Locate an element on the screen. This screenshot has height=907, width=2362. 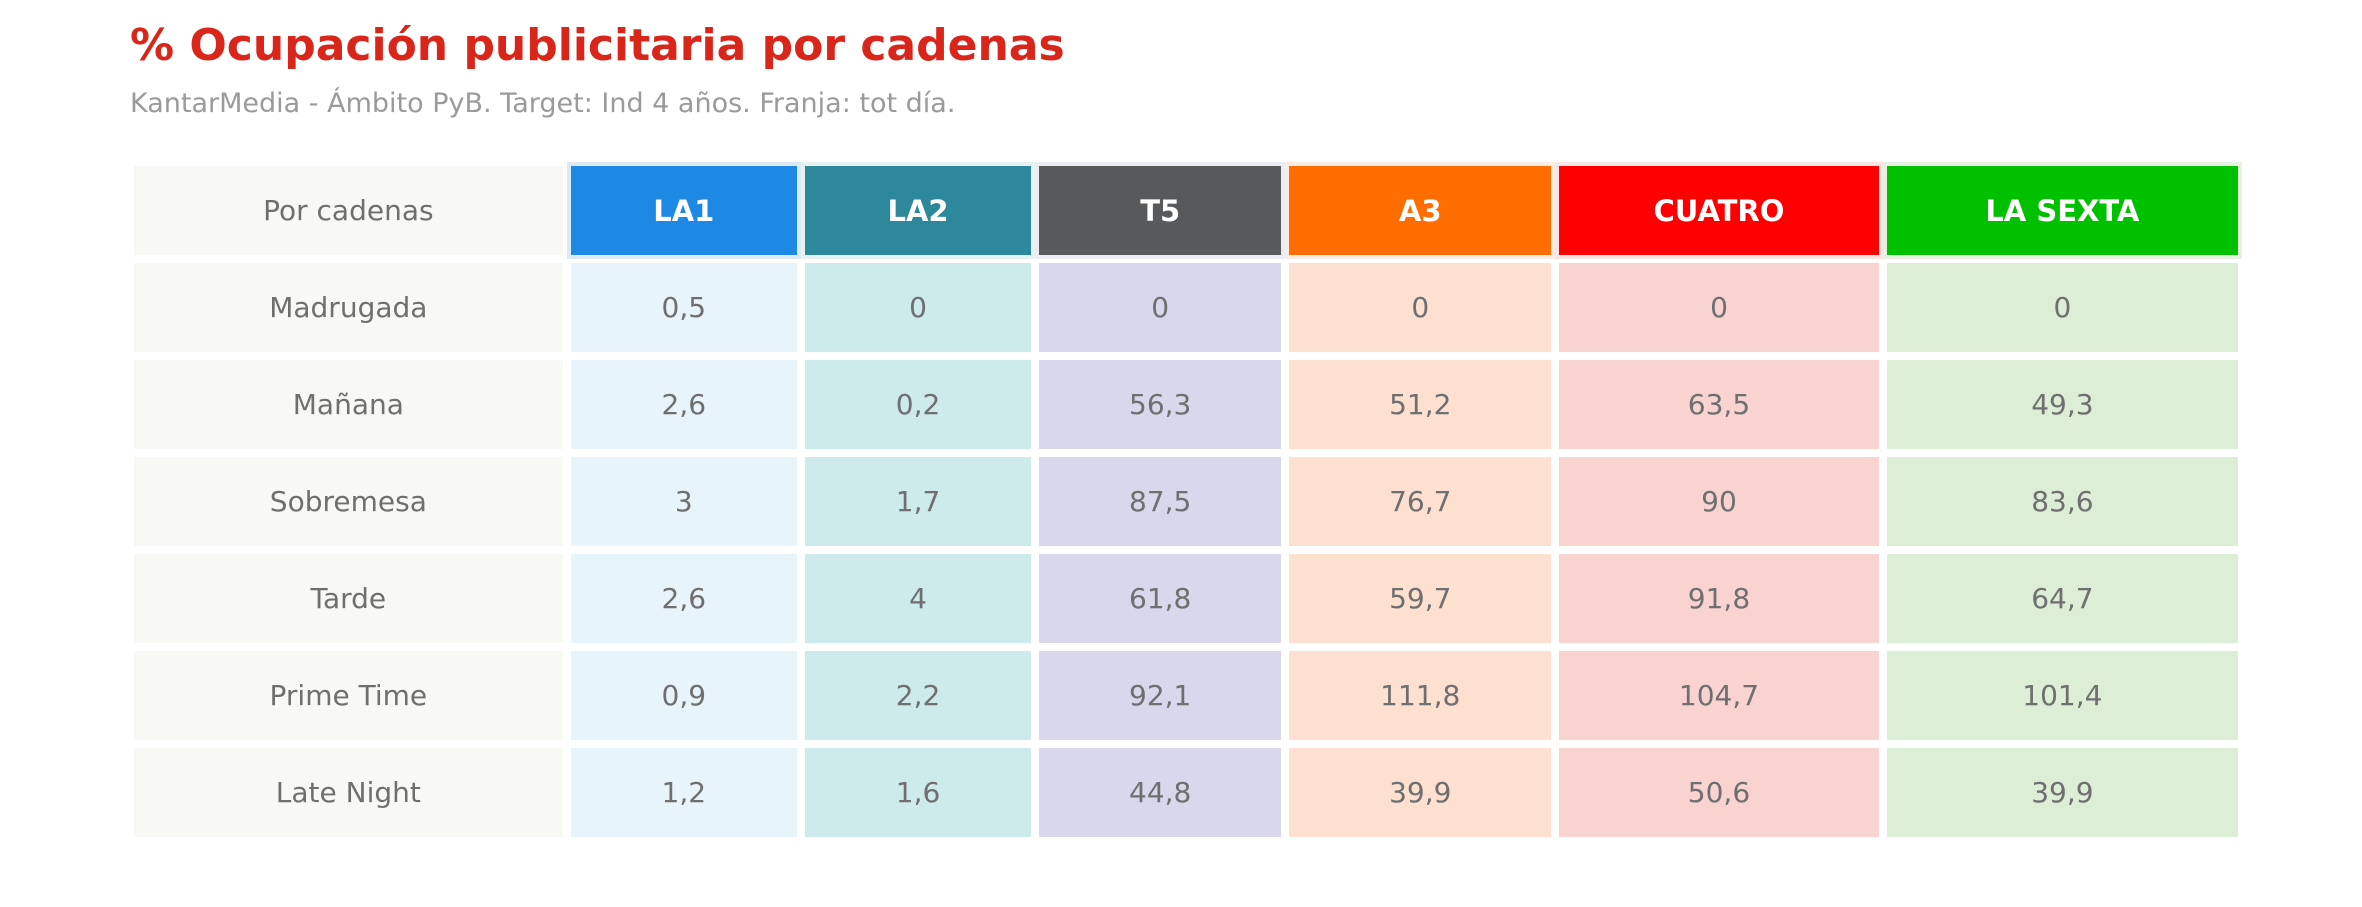
value-cell: 44,8 is located at coordinates (1160, 792).